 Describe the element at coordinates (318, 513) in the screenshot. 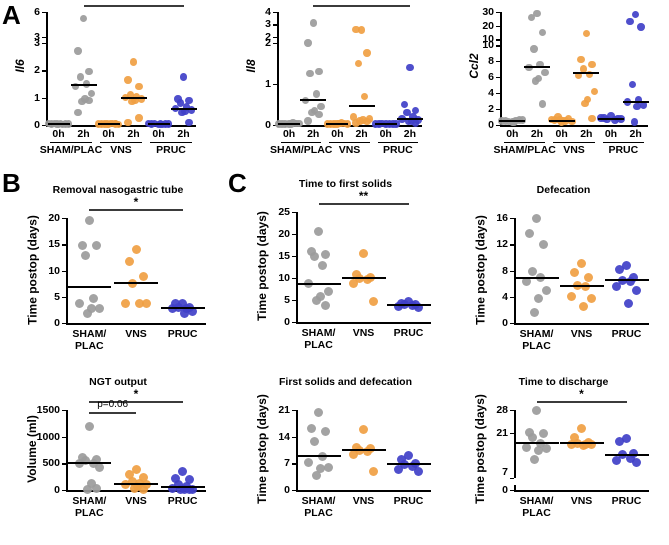

I see `solids-defecation-x-group-label: PLAC` at that location.